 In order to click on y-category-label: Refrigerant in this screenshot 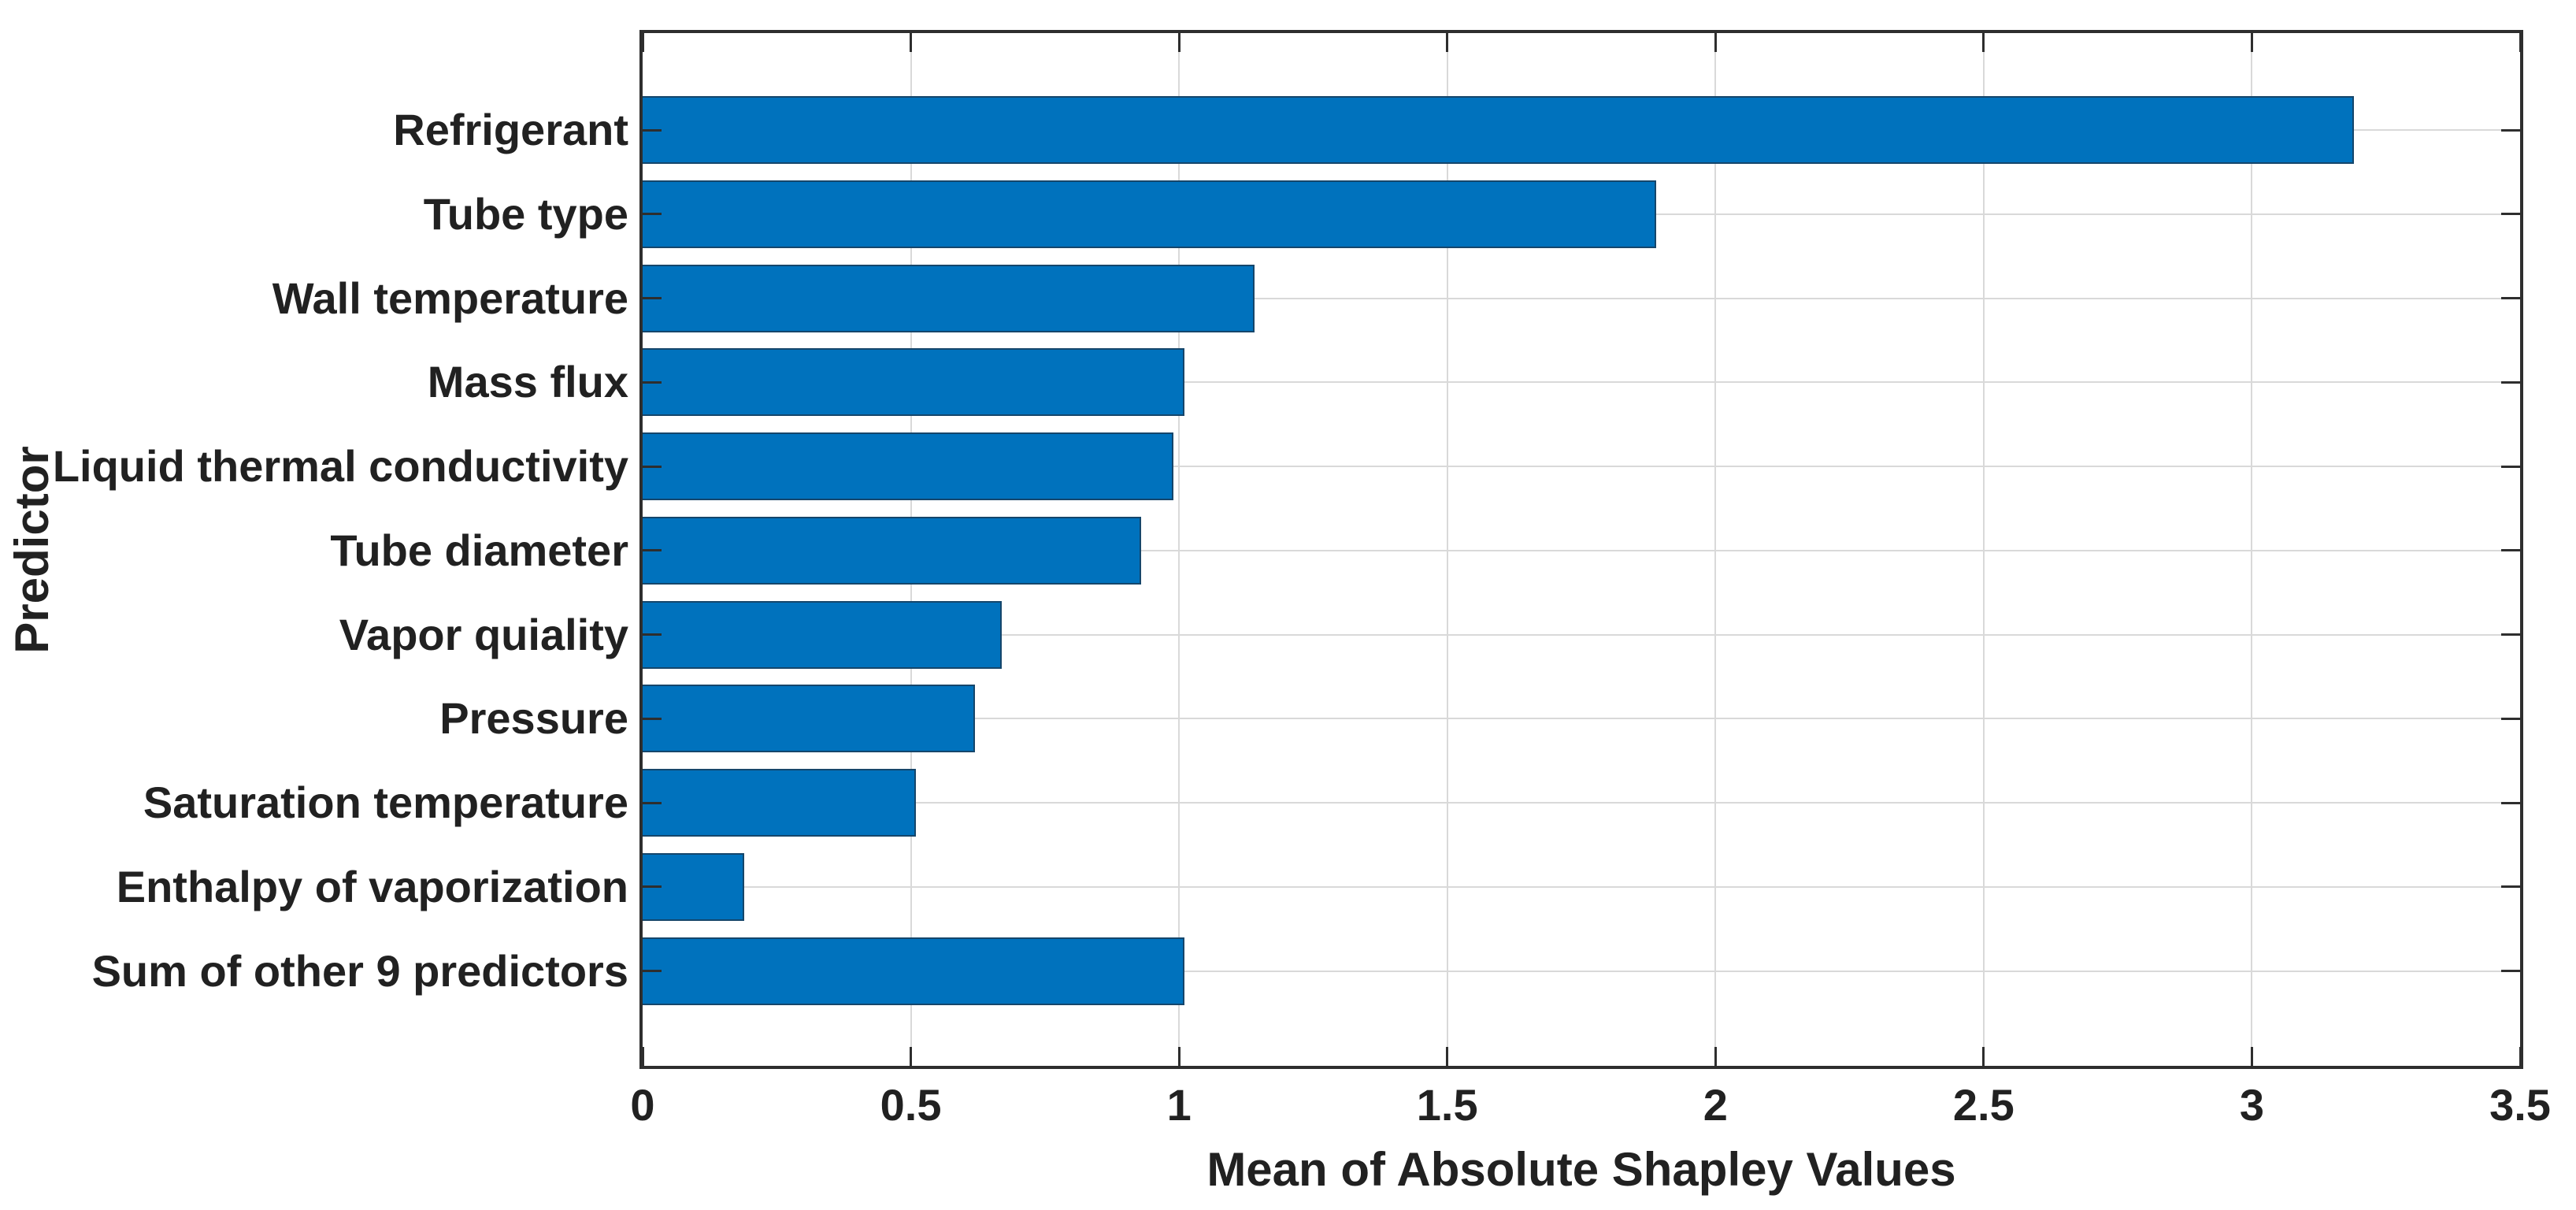, I will do `click(510, 129)`.